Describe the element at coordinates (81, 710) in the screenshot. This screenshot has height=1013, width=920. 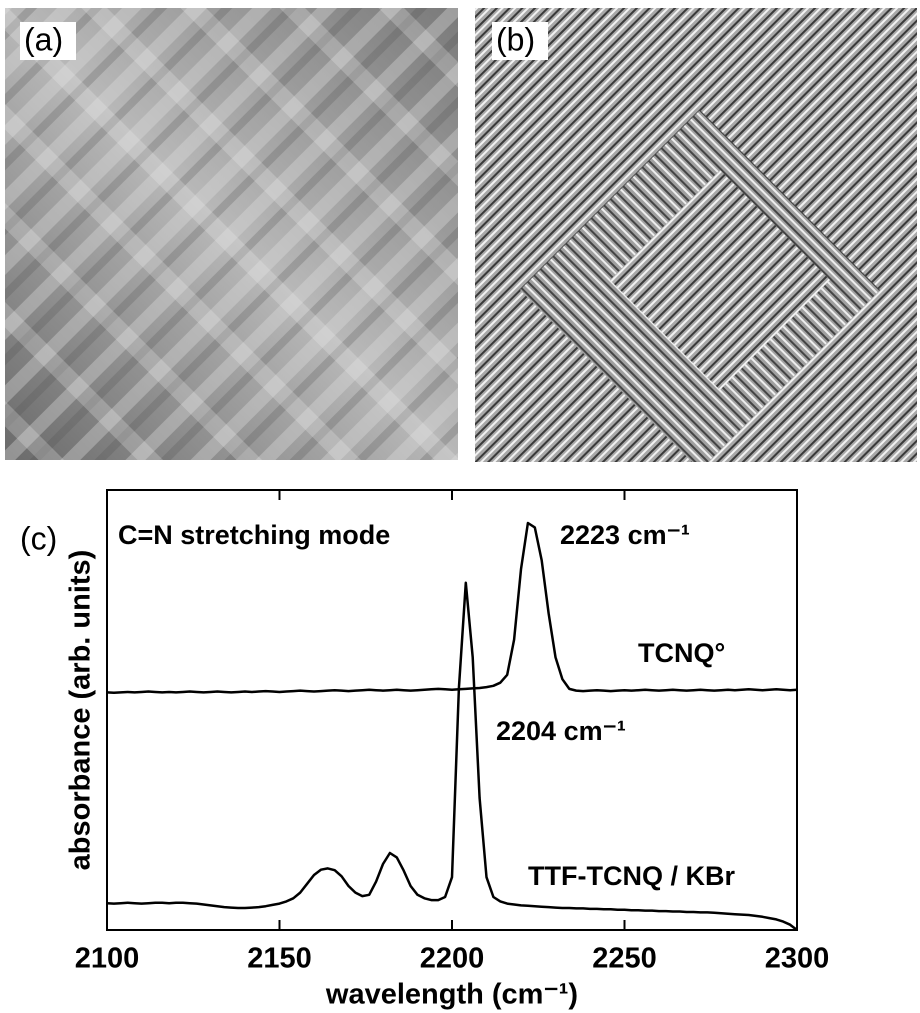
I see `y-axis-label: absorbance (arb. units)` at that location.